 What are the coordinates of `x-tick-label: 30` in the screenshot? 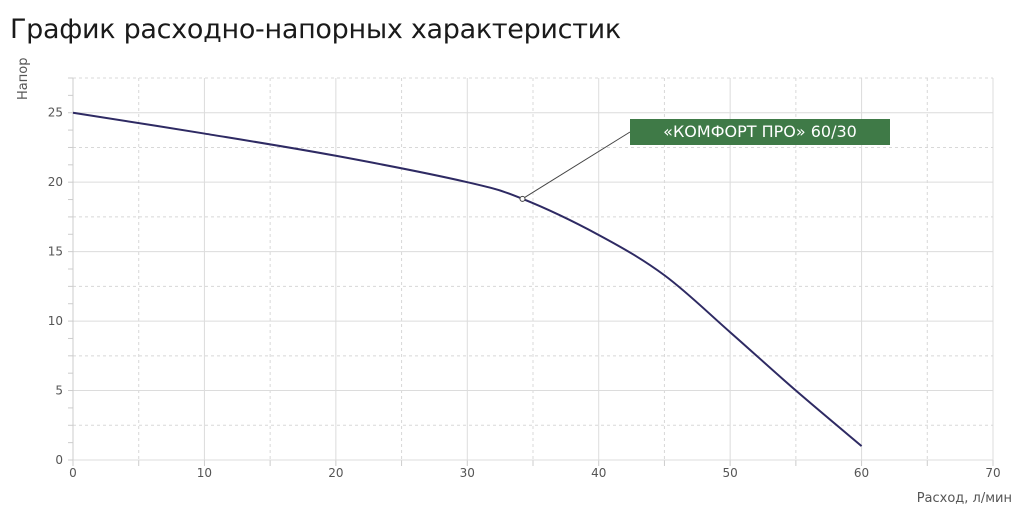 It's located at (467, 473).